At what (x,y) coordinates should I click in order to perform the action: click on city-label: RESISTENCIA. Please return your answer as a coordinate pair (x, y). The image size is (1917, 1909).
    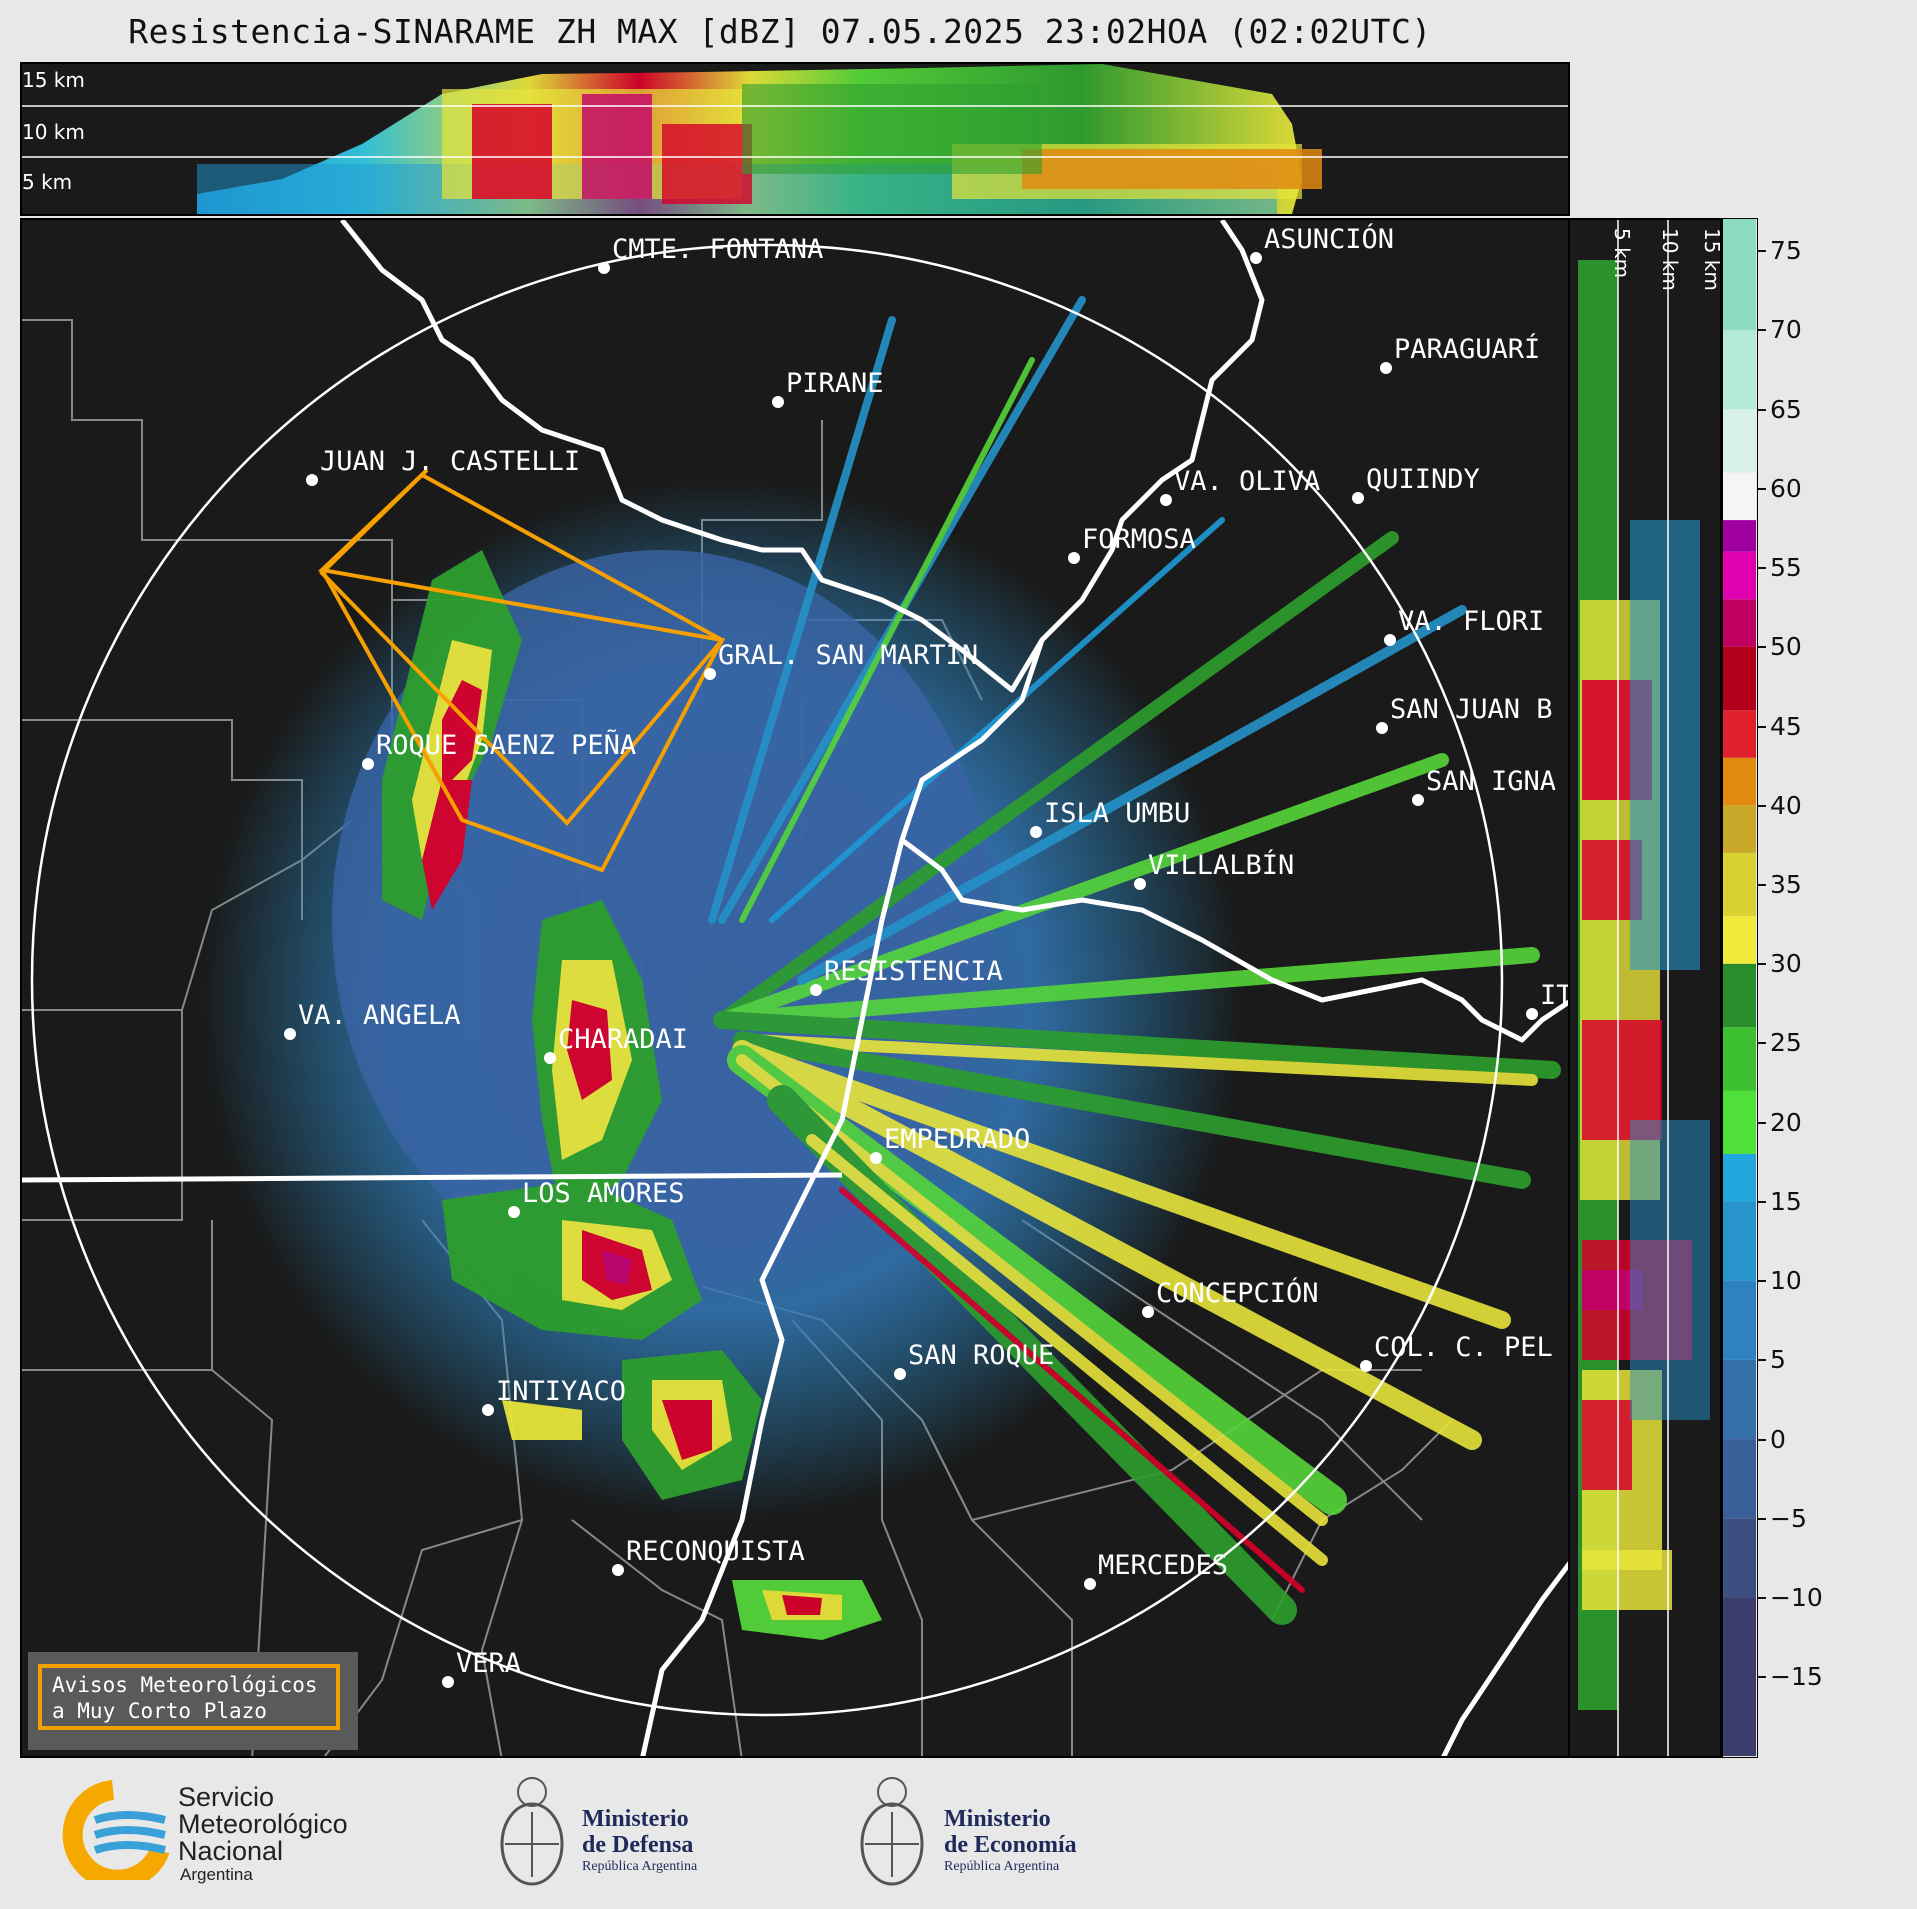
    Looking at the image, I should click on (913, 971).